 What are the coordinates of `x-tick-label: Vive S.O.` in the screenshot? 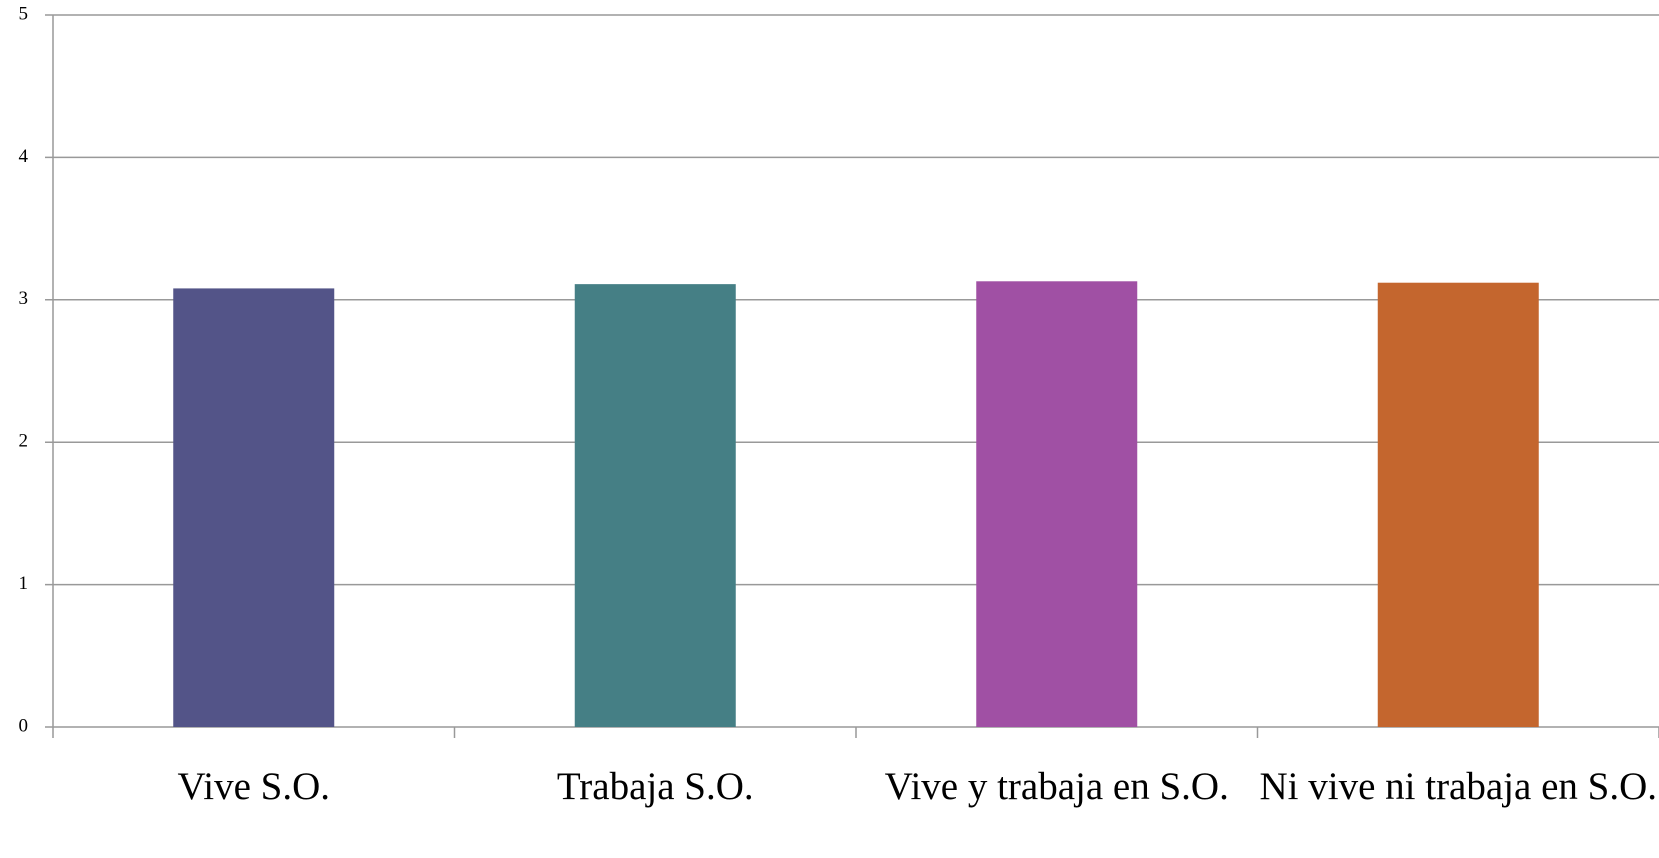 It's located at (254, 786).